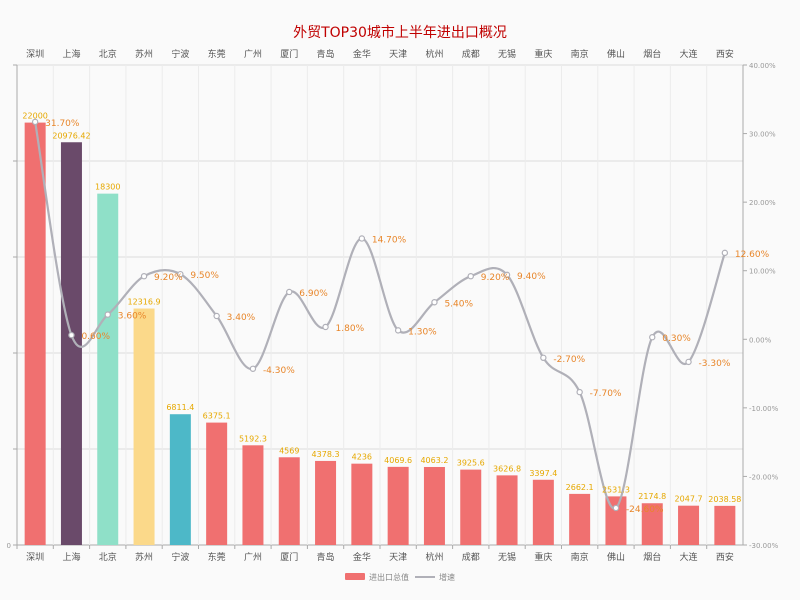  What do you see at coordinates (355, 576) in the screenshot?
I see `legend-swatch-bar` at bounding box center [355, 576].